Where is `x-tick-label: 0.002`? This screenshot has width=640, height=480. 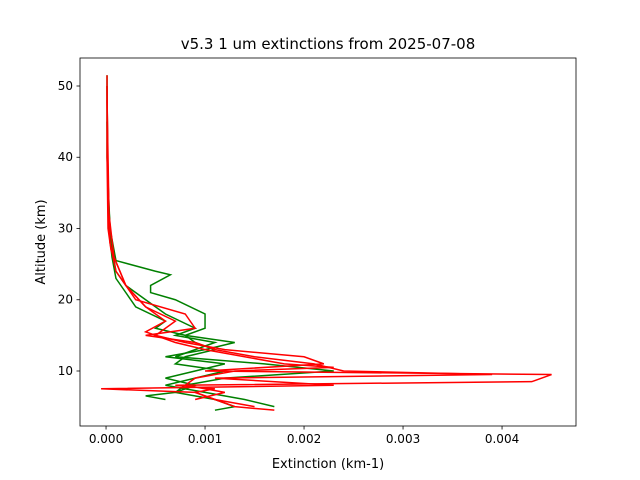 x-tick-label: 0.002 is located at coordinates (304, 439).